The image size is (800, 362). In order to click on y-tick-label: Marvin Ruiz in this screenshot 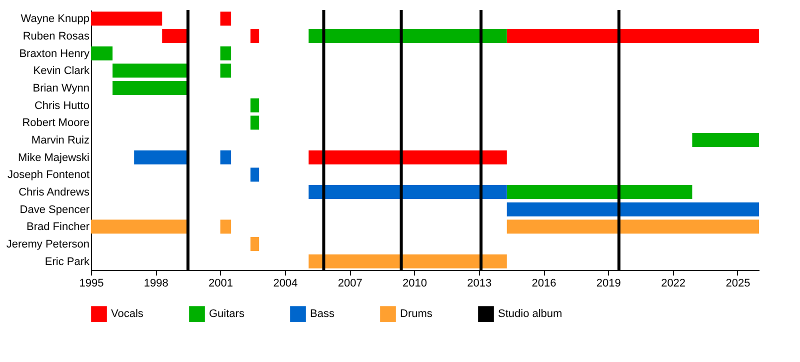, I will do `click(60, 140)`.